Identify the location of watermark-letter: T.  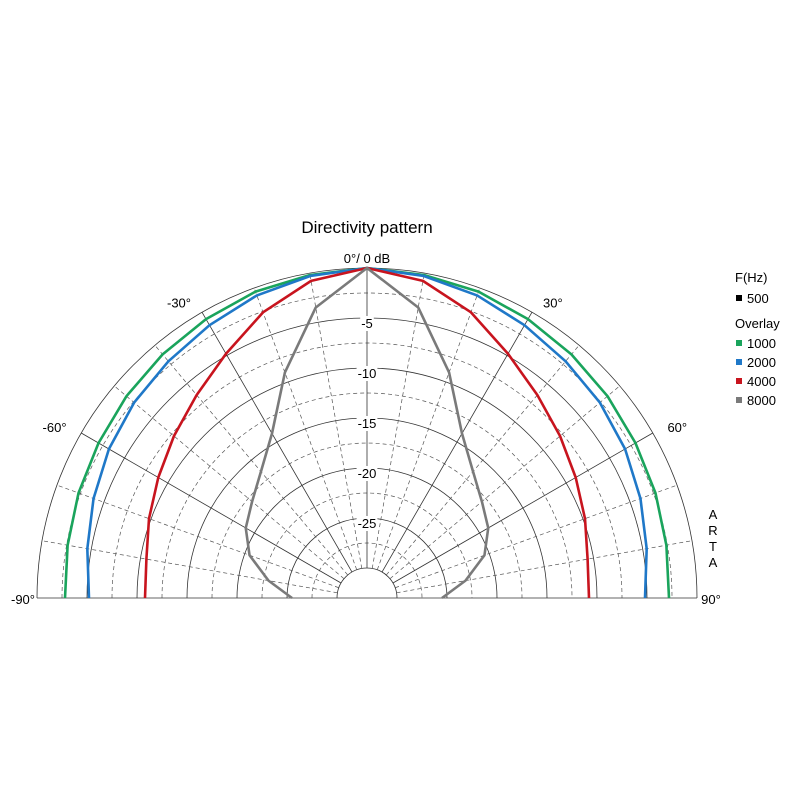
(713, 546).